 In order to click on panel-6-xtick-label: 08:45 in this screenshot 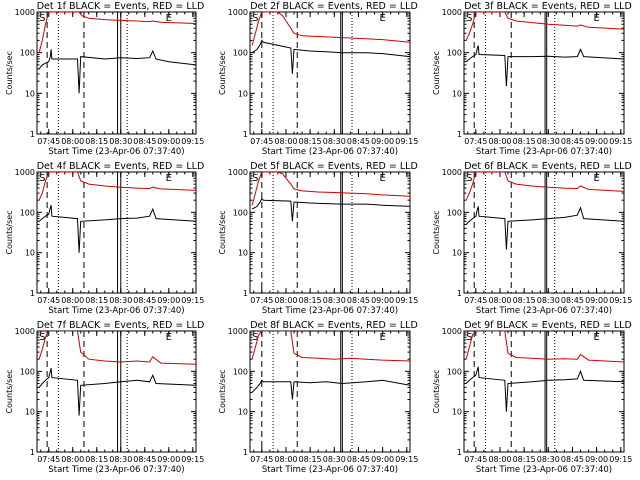, I will do `click(572, 300)`.